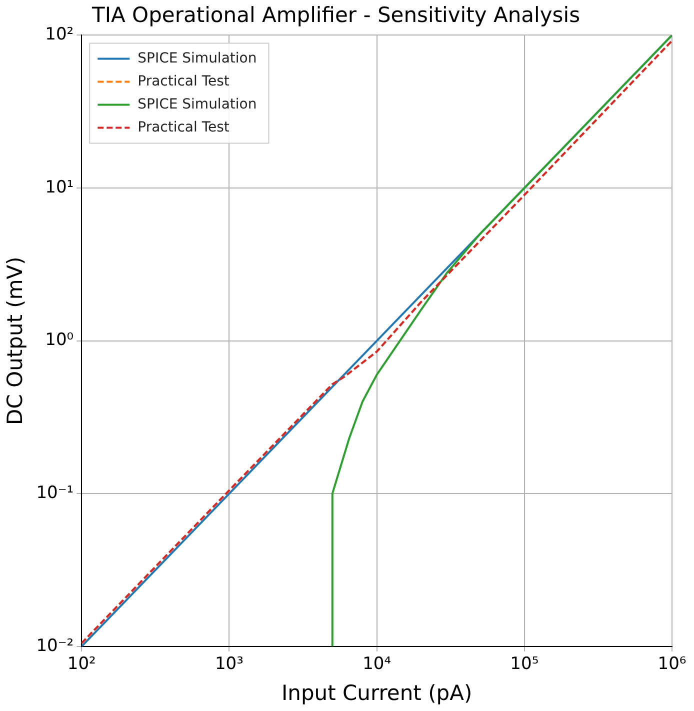 The image size is (694, 711). Describe the element at coordinates (59, 34) in the screenshot. I see `y-tick-label: 10²` at that location.